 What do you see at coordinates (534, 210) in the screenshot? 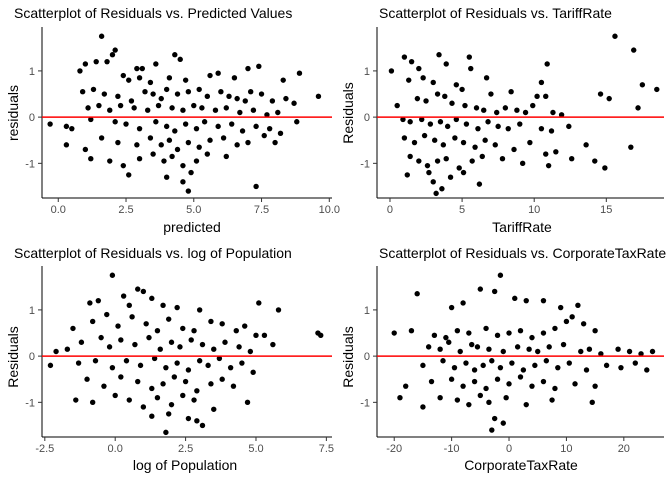
I see `x-tick-label: 10` at bounding box center [534, 210].